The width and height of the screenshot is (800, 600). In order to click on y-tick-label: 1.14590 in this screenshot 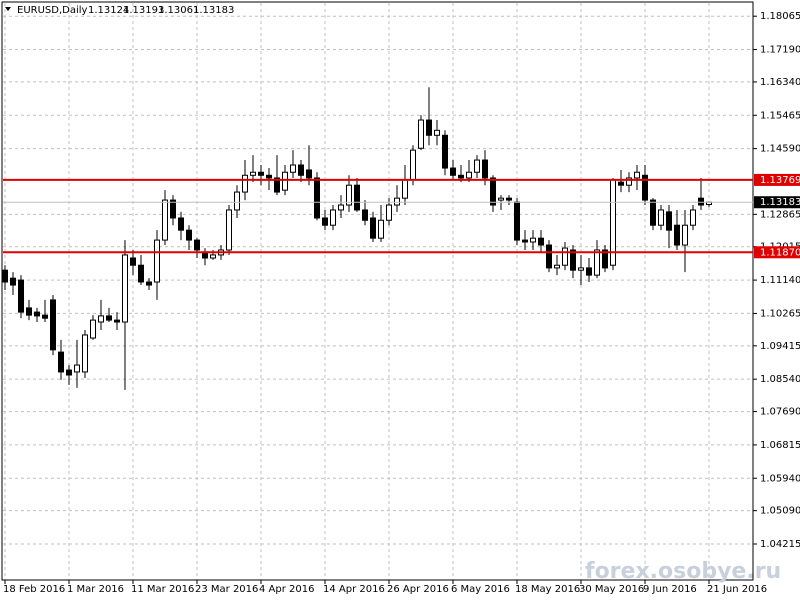, I will do `click(780, 149)`.